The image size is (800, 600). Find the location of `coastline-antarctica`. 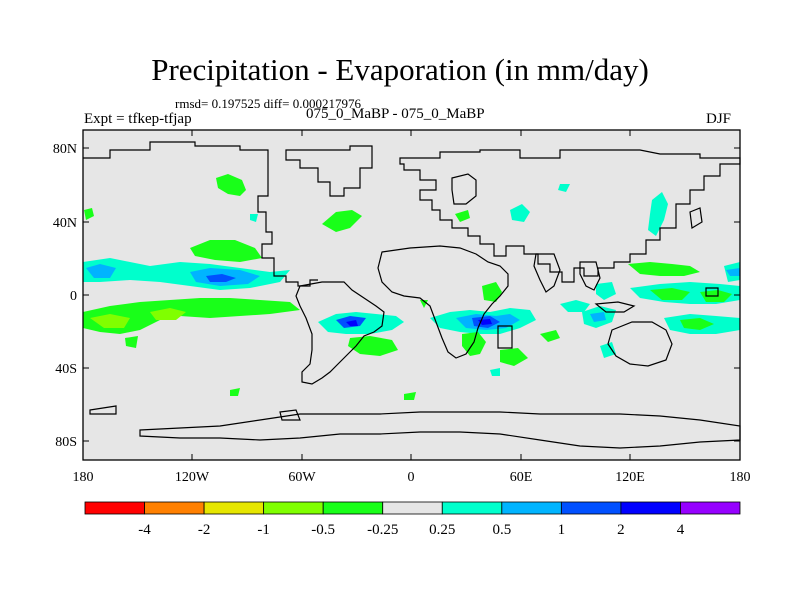

coastline-antarctica is located at coordinates (103, 410).